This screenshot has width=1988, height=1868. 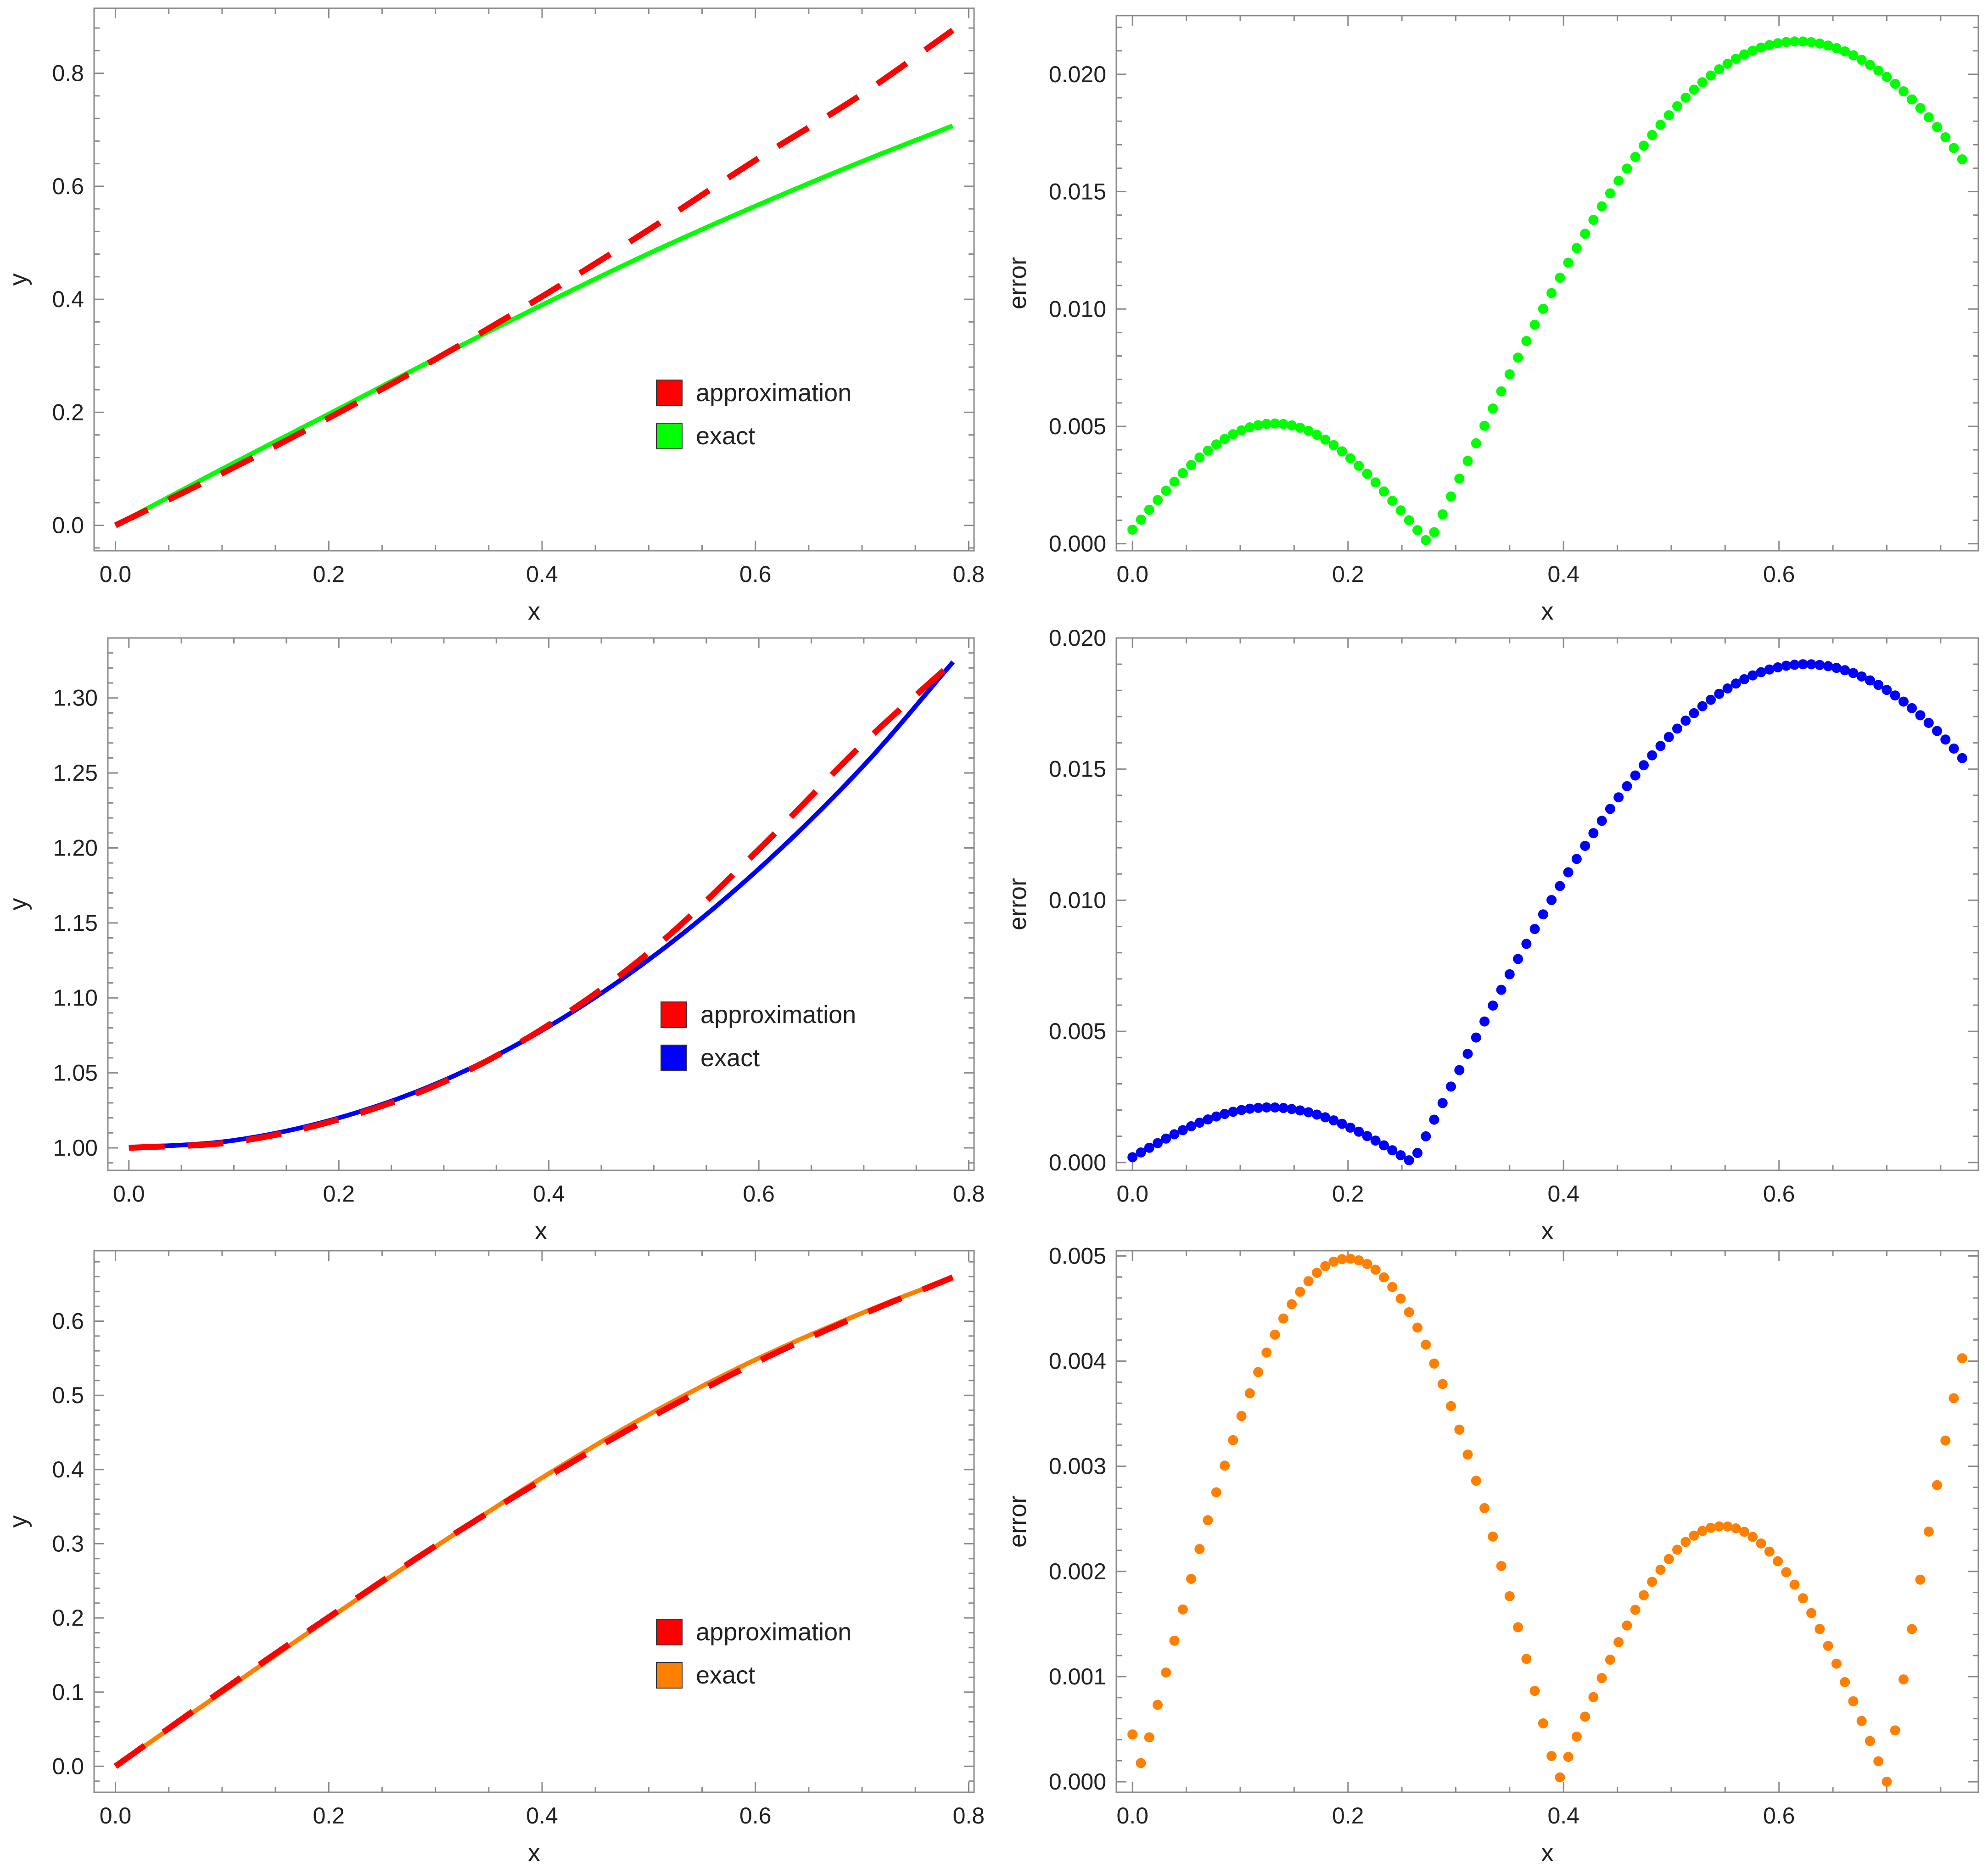 What do you see at coordinates (1077, 74) in the screenshot?
I see `y-tick-label: 0.020` at bounding box center [1077, 74].